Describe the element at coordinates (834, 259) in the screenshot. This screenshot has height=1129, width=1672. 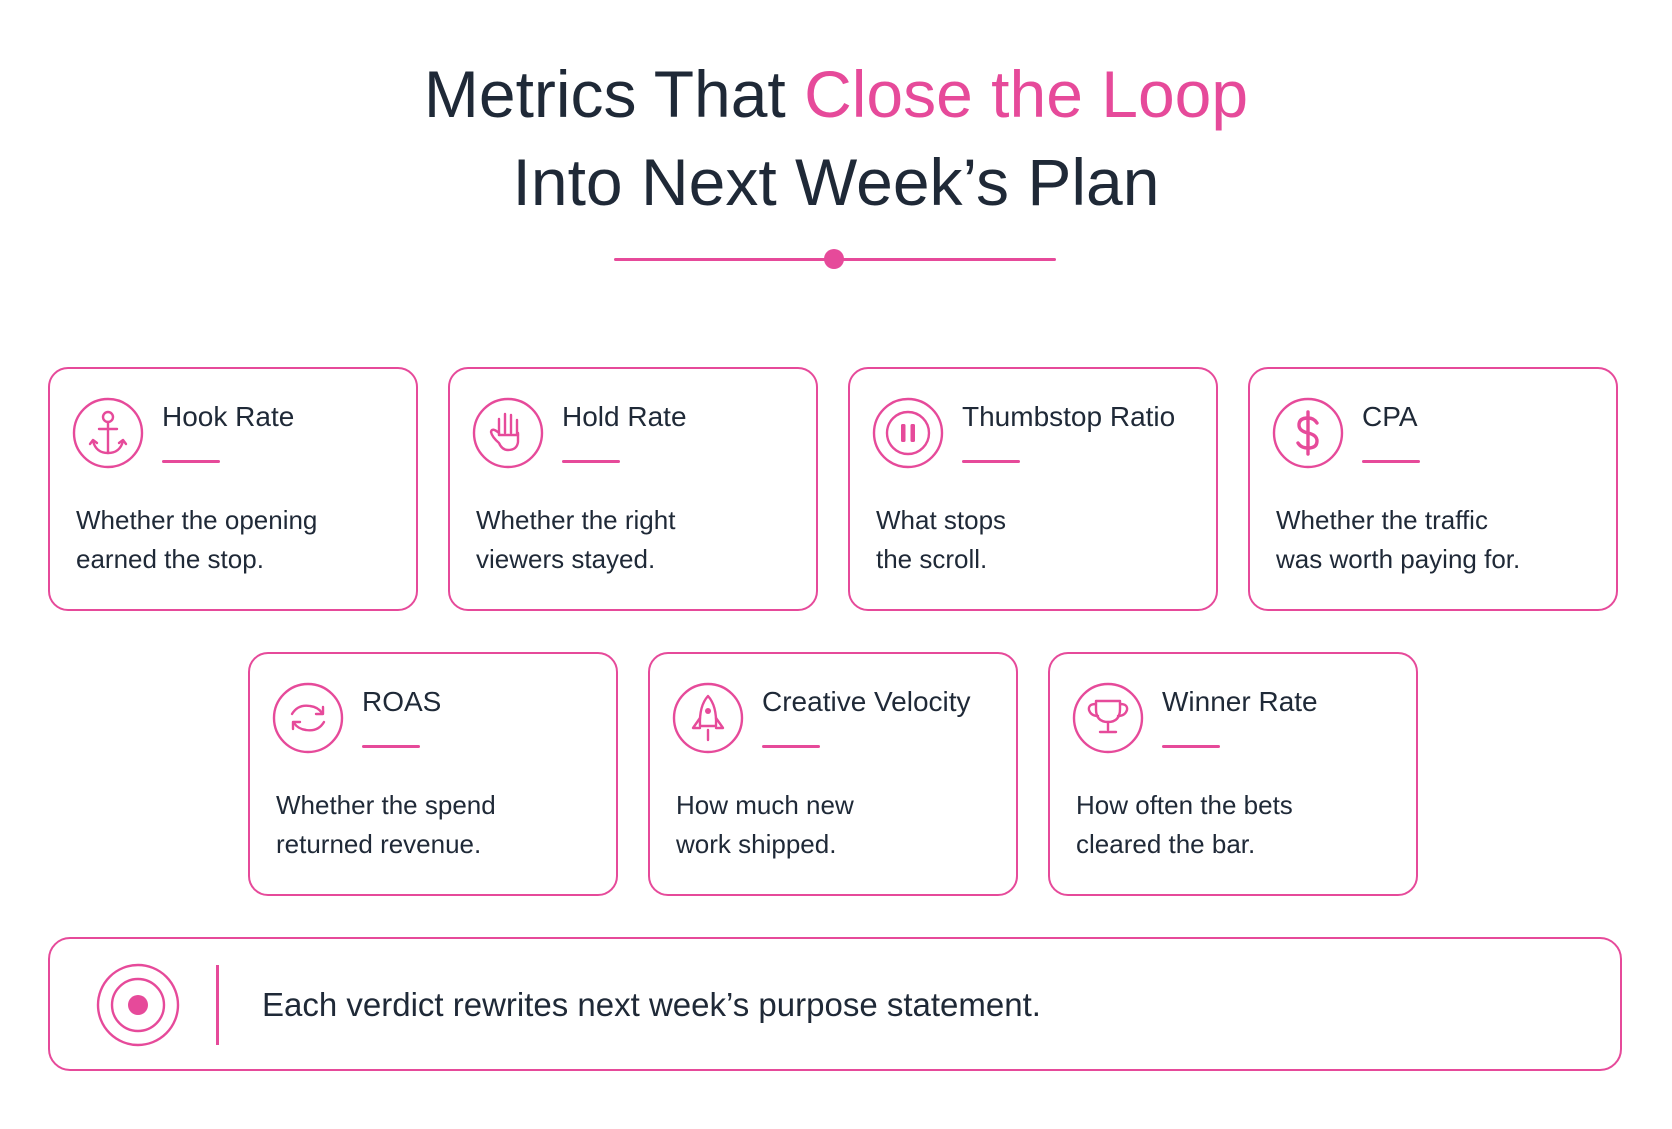
I see `title-divider-dot` at that location.